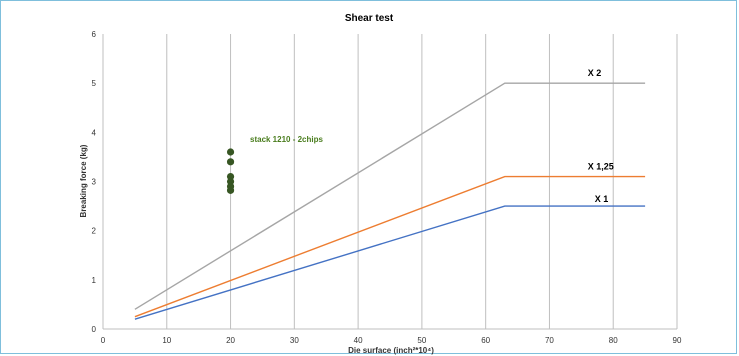 The height and width of the screenshot is (356, 739). Describe the element at coordinates (83, 180) in the screenshot. I see `y-axis-label: Breaking force (kg)` at that location.